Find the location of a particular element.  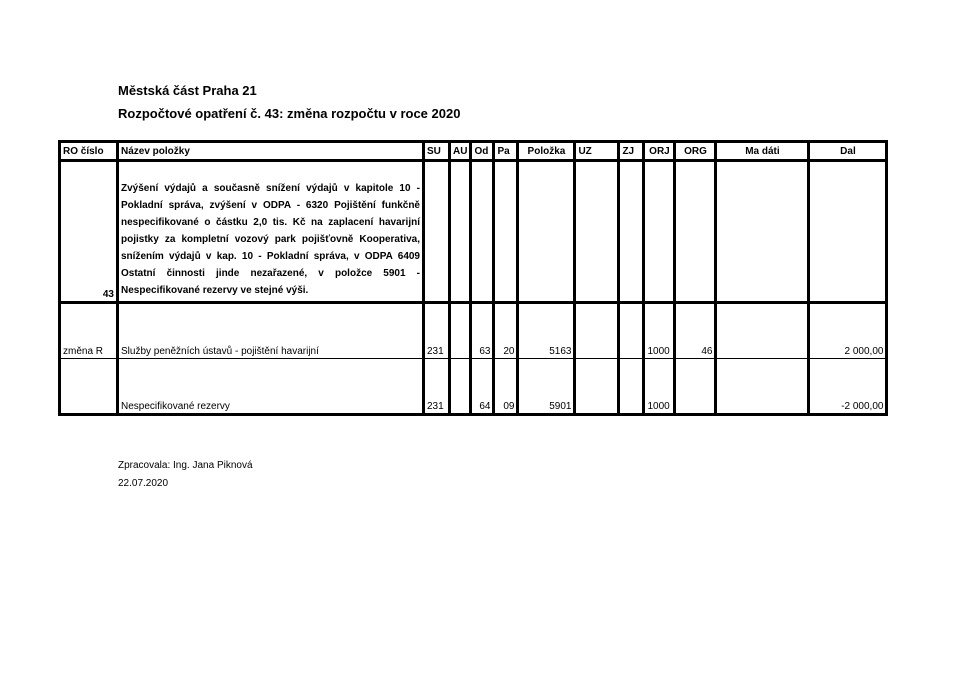

cell-od: 63 is located at coordinates (482, 330).